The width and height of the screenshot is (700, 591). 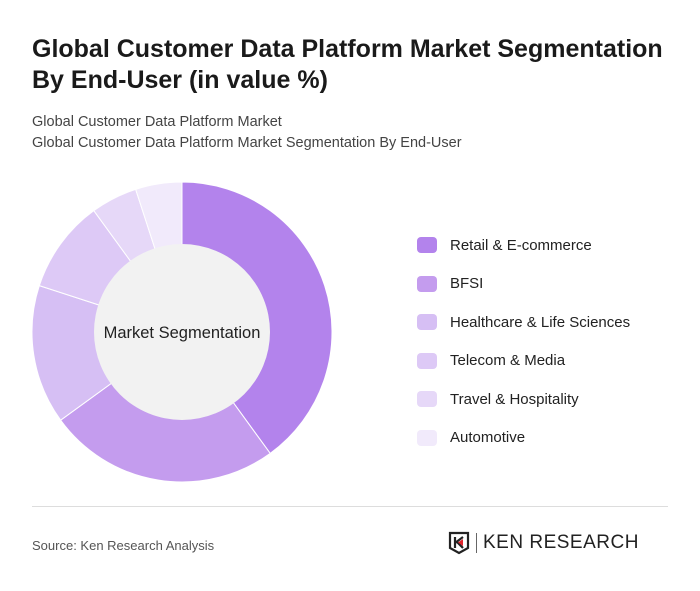 What do you see at coordinates (540, 322) in the screenshot?
I see `legend-label: Healthcare & Life Sciences` at bounding box center [540, 322].